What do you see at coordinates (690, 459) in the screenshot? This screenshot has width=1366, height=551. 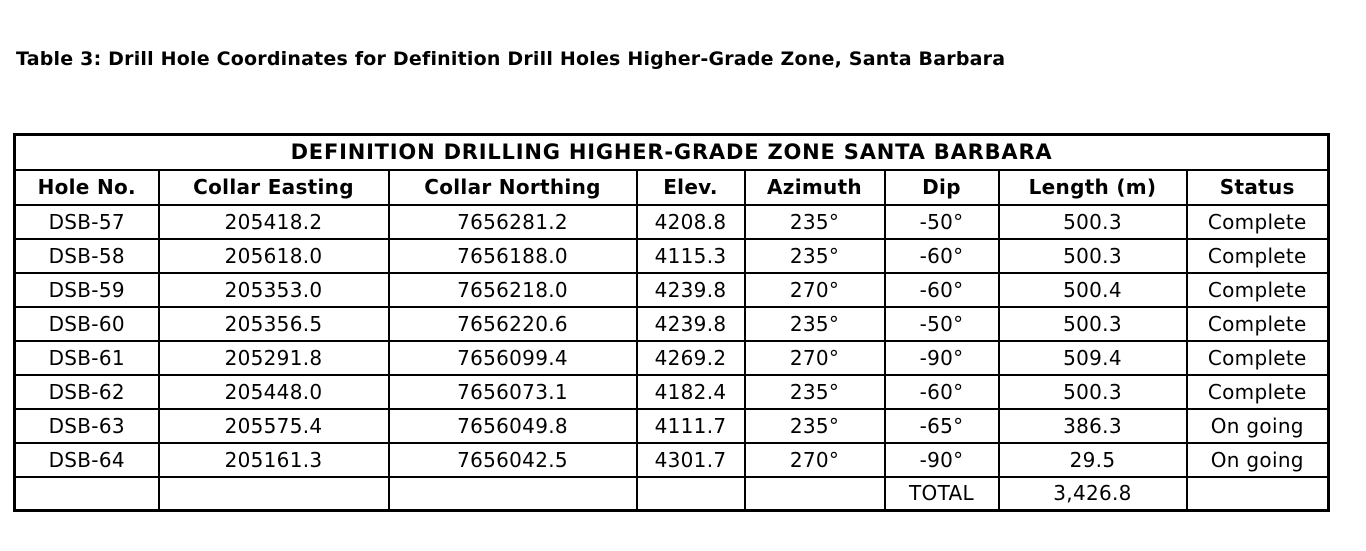 I see `cell-elev: 4301.7` at bounding box center [690, 459].